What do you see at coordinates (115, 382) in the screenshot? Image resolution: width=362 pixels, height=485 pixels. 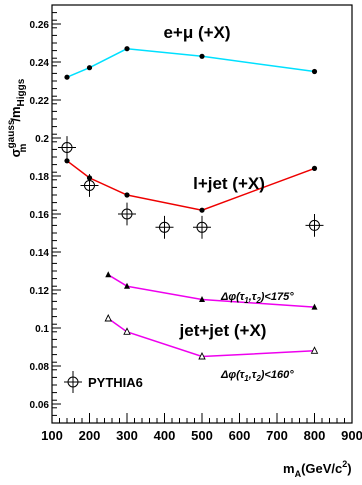 I see `legend-entry-pythia: PYTHIA6` at bounding box center [115, 382].